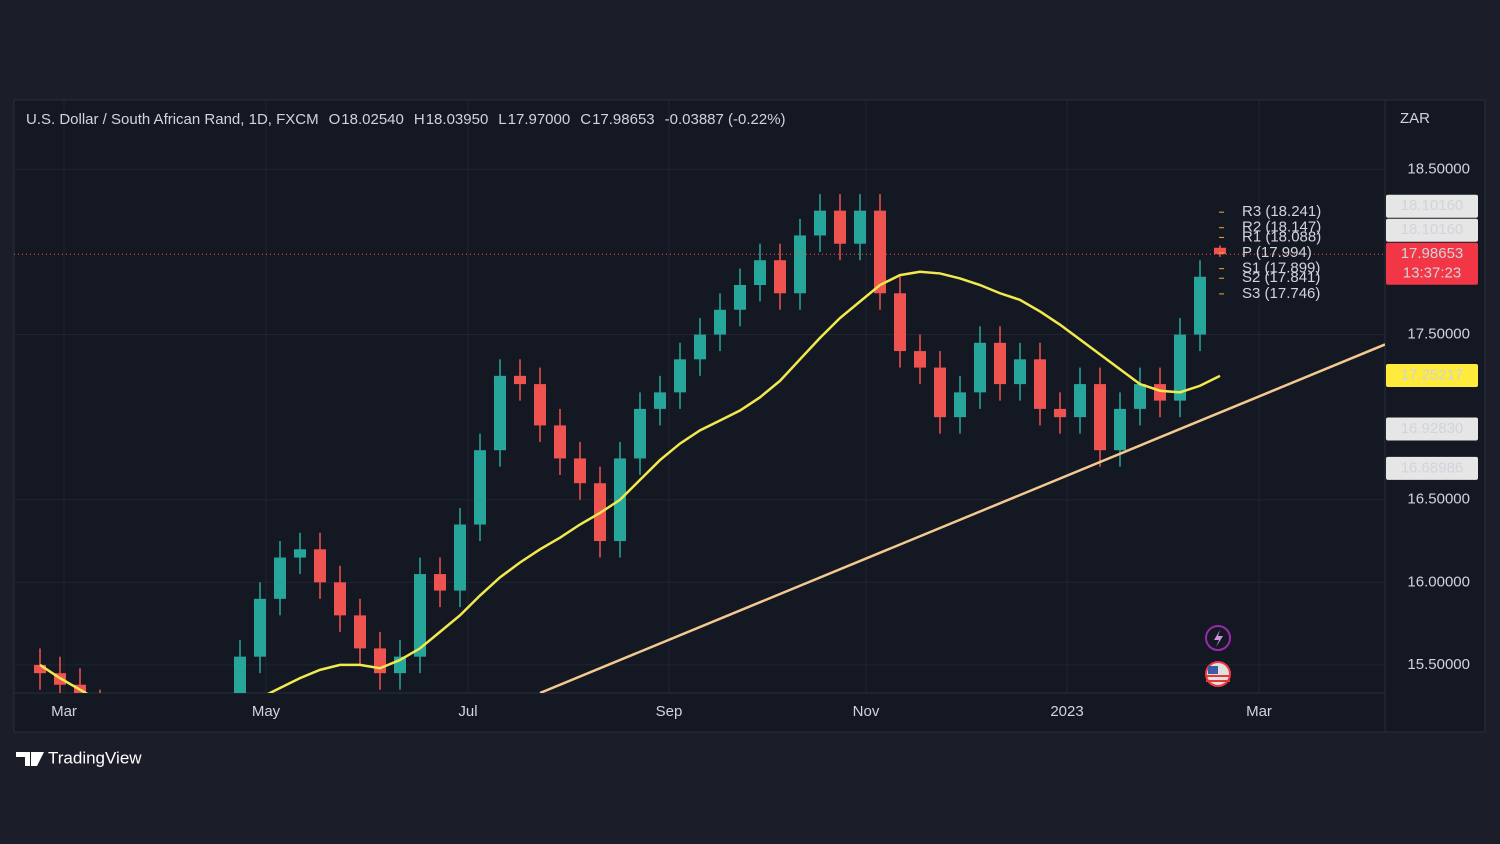 This screenshot has height=844, width=1500. Describe the element at coordinates (539, 119) in the screenshot. I see `ohlc-value: 17.97000` at that location.